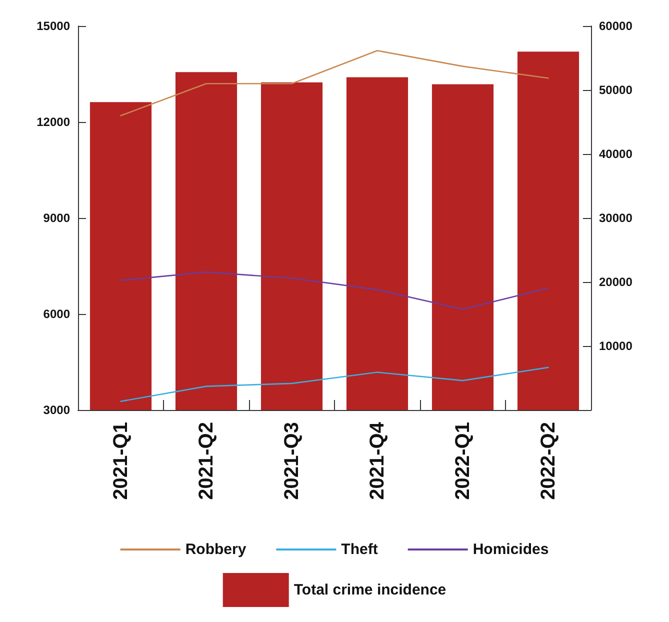  What do you see at coordinates (616, 218) in the screenshot?
I see `y2-tick-label: 30000` at bounding box center [616, 218].